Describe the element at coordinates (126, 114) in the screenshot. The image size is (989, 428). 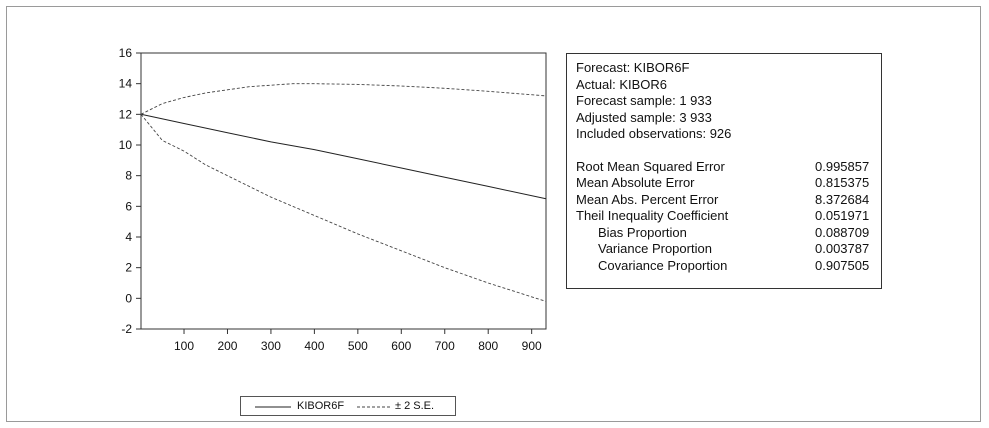
I see `y-tick-label: 12` at that location.